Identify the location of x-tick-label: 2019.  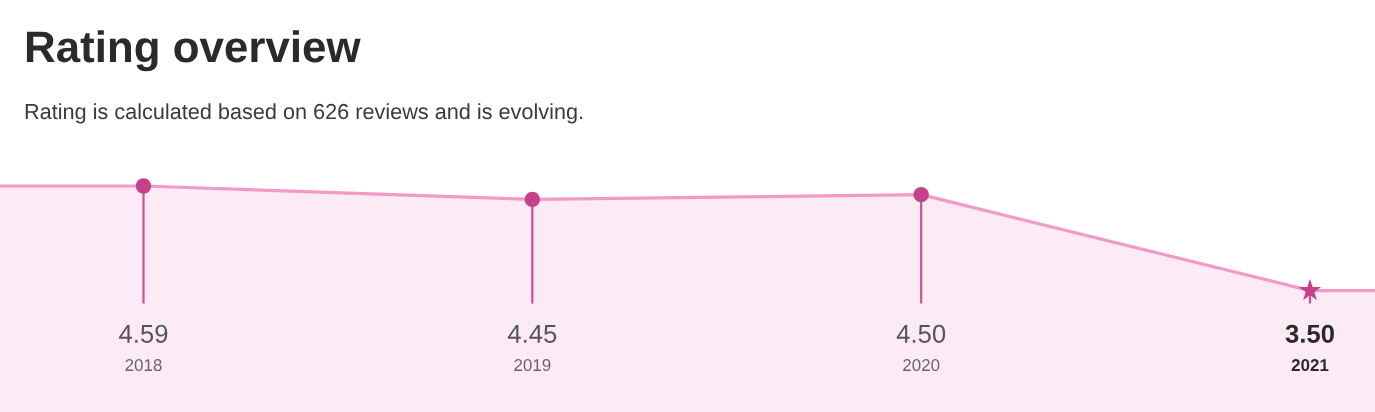
(532, 365).